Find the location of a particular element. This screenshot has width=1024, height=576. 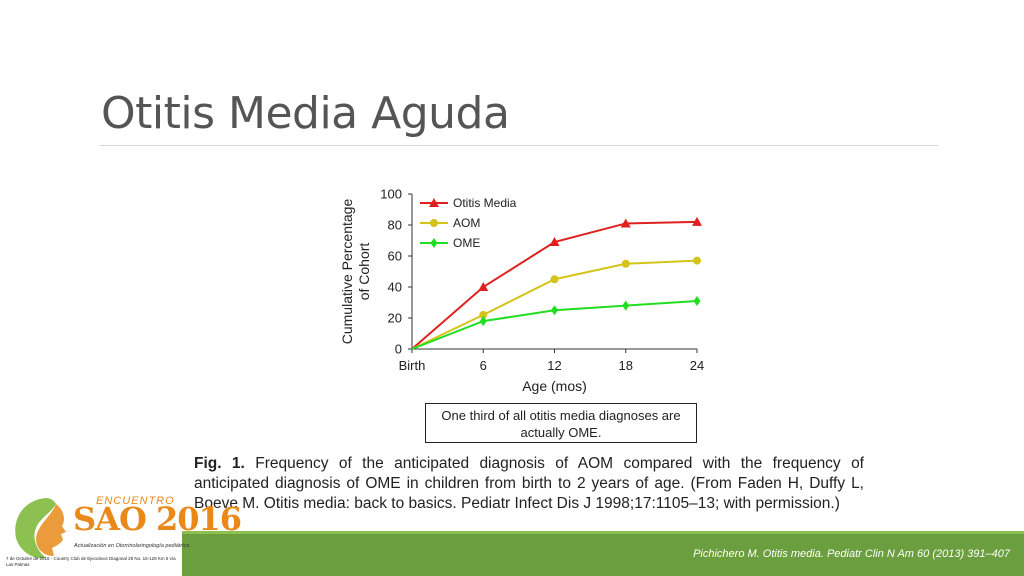

x-tick-label: Birth is located at coordinates (412, 365).